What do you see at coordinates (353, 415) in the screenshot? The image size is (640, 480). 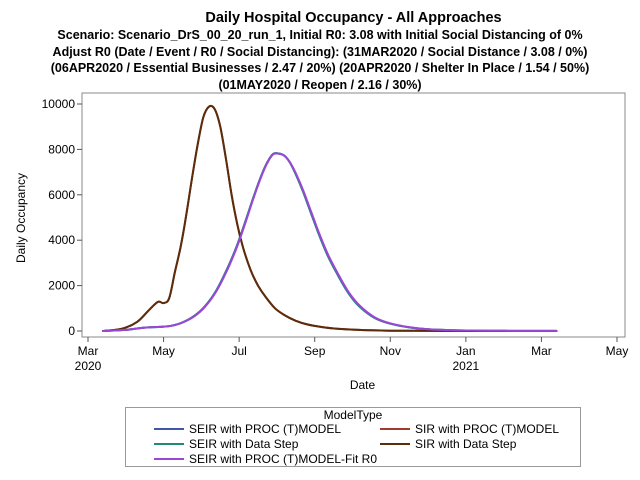 I see `legend-title: ModelType` at bounding box center [353, 415].